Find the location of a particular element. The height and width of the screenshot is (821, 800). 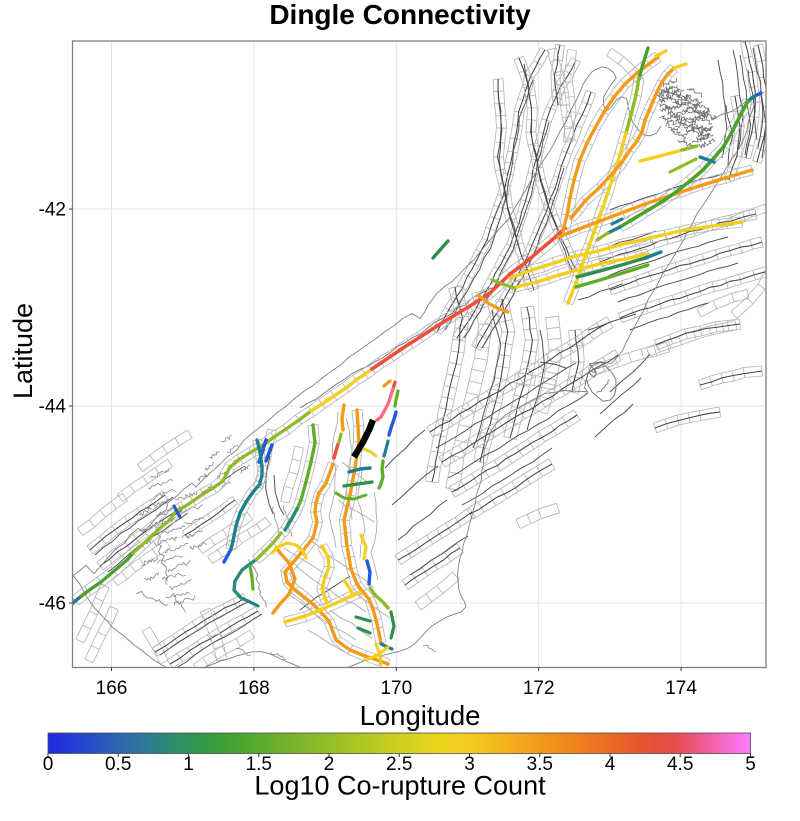

svg-text: Log10 Co-rupture Count is located at coordinates (400, 786).